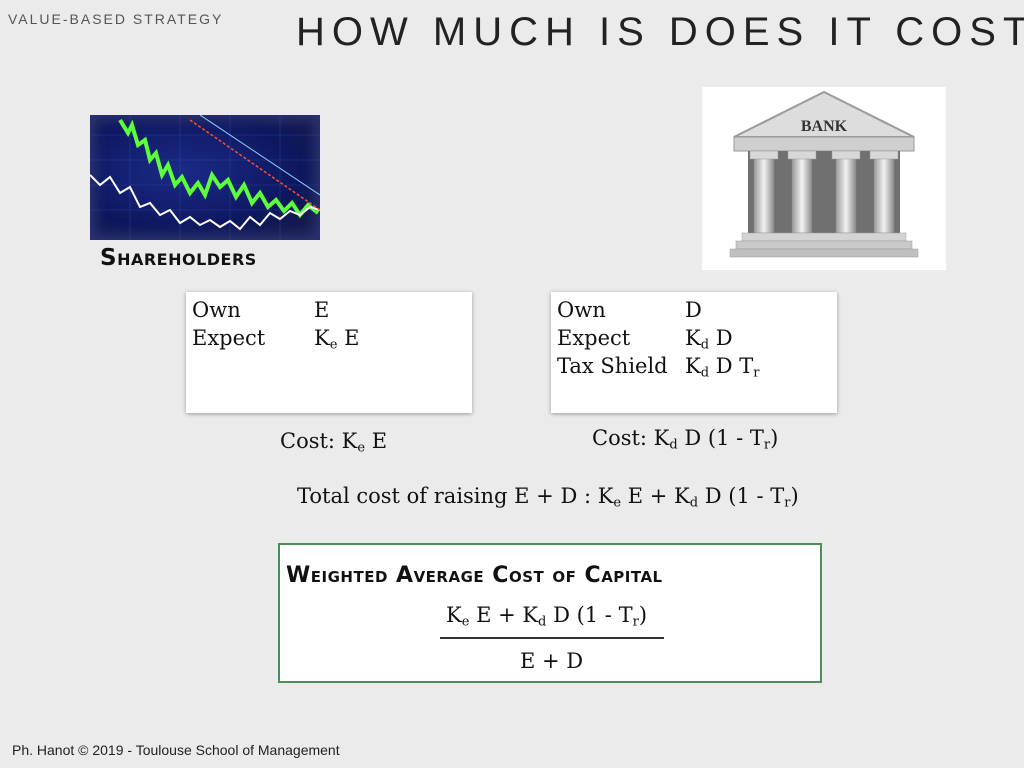 The height and width of the screenshot is (768, 1024). I want to click on section-label: VALUE-BASED STRATEGY, so click(116, 19).